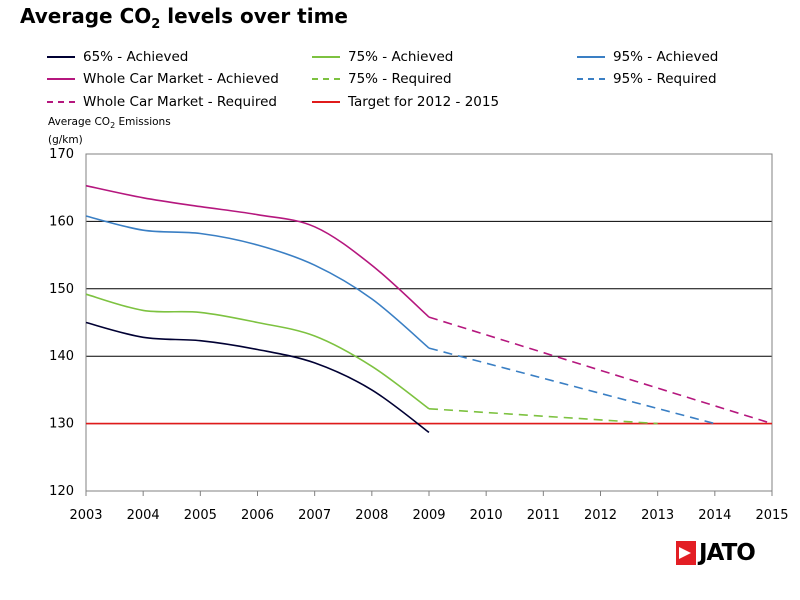 The height and width of the screenshot is (600, 800). Describe the element at coordinates (714, 515) in the screenshot. I see `x-tick-label-2014: 2014` at that location.